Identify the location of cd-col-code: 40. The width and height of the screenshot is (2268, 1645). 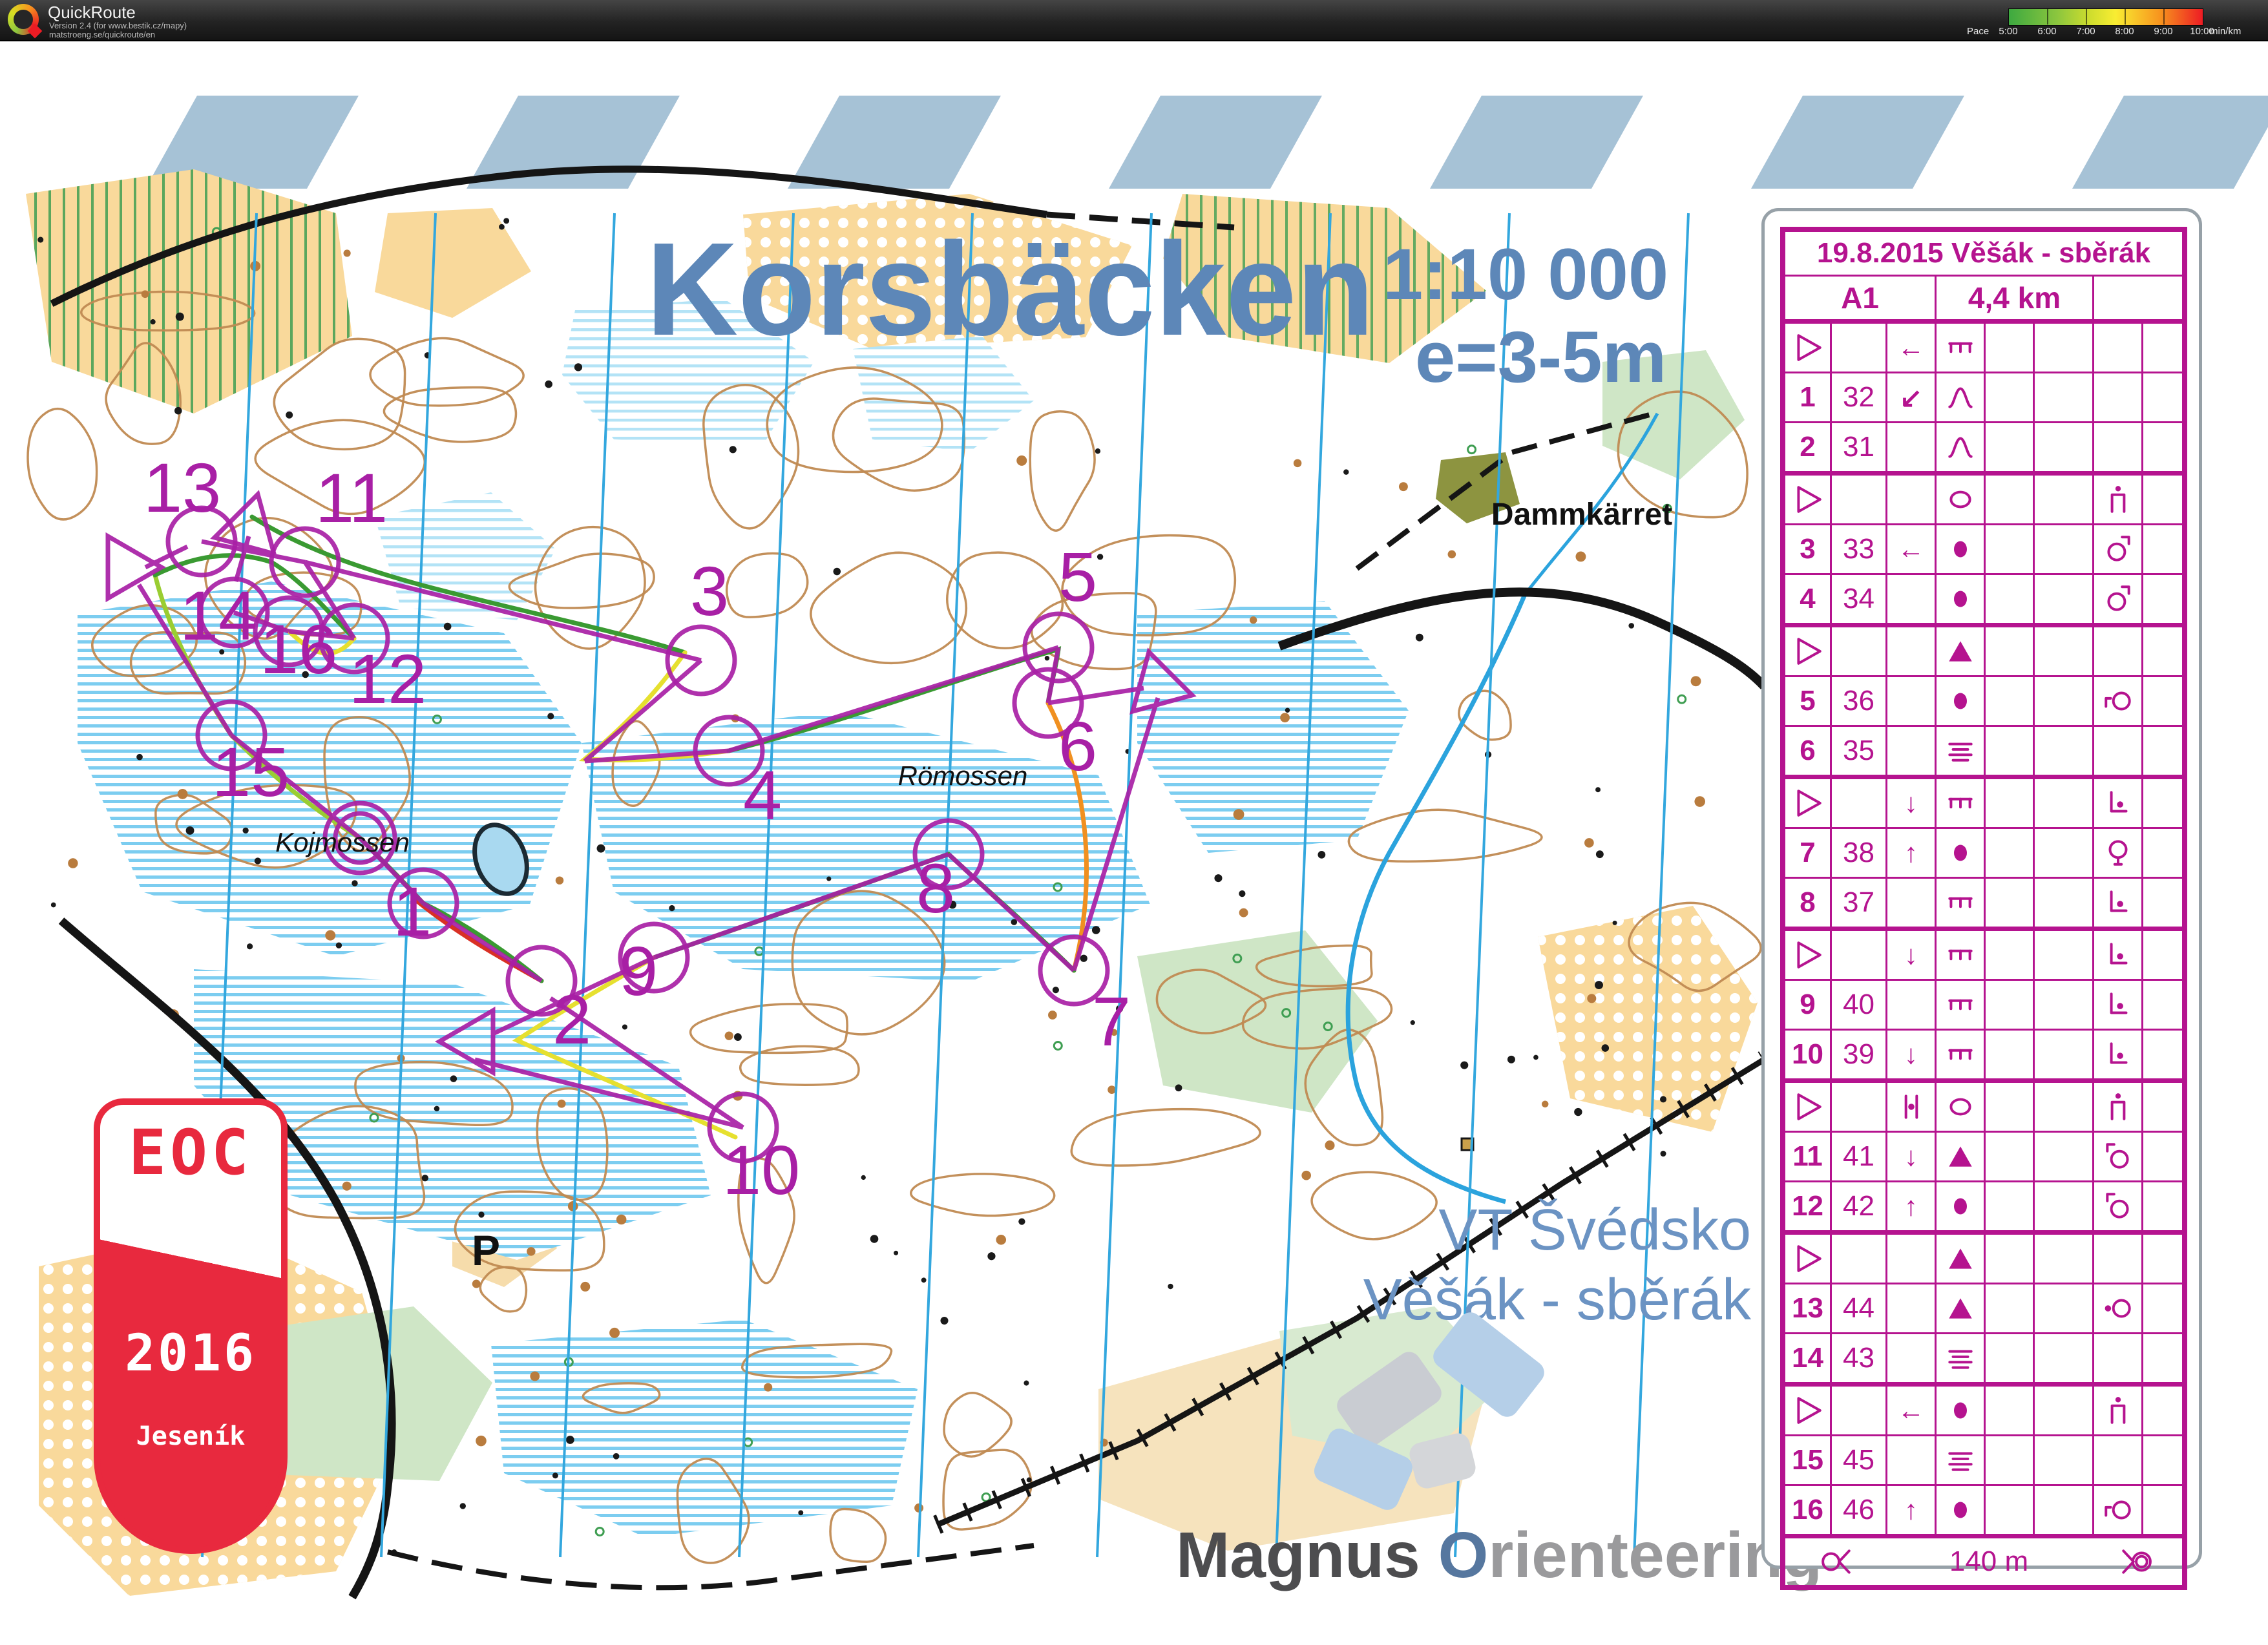
(1860, 1005).